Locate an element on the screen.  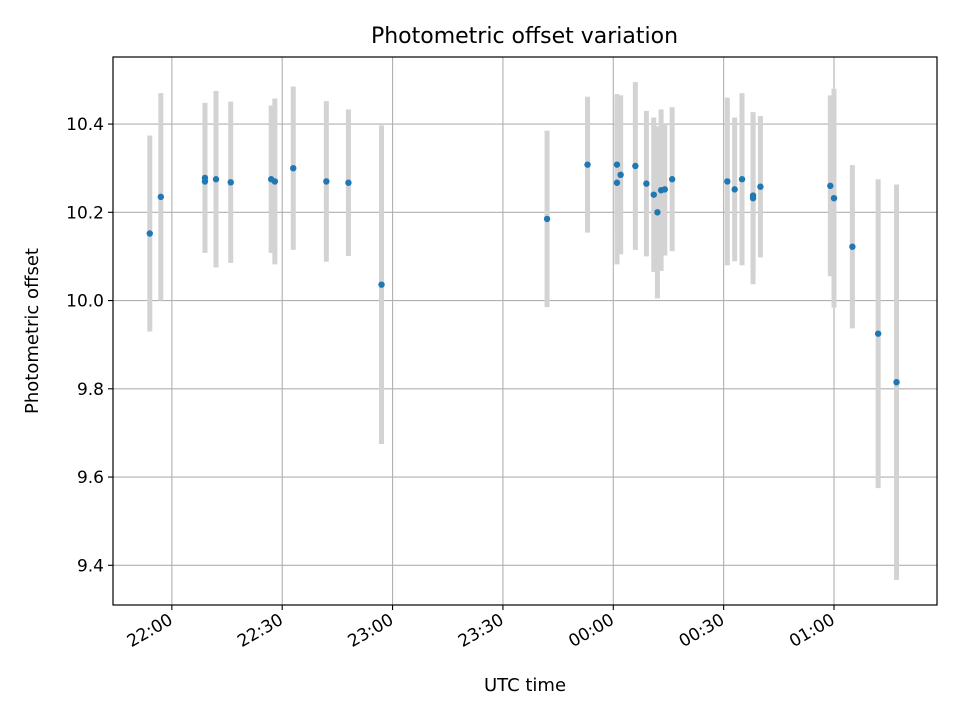
y-tick-label: 10.2 is located at coordinates (85, 213).